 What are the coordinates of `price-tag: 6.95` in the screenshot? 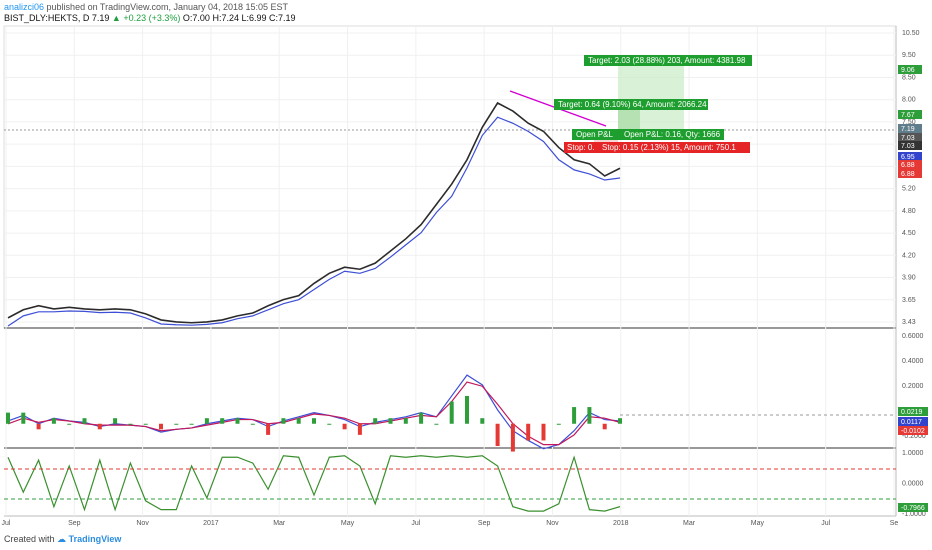 It's located at (908, 157).